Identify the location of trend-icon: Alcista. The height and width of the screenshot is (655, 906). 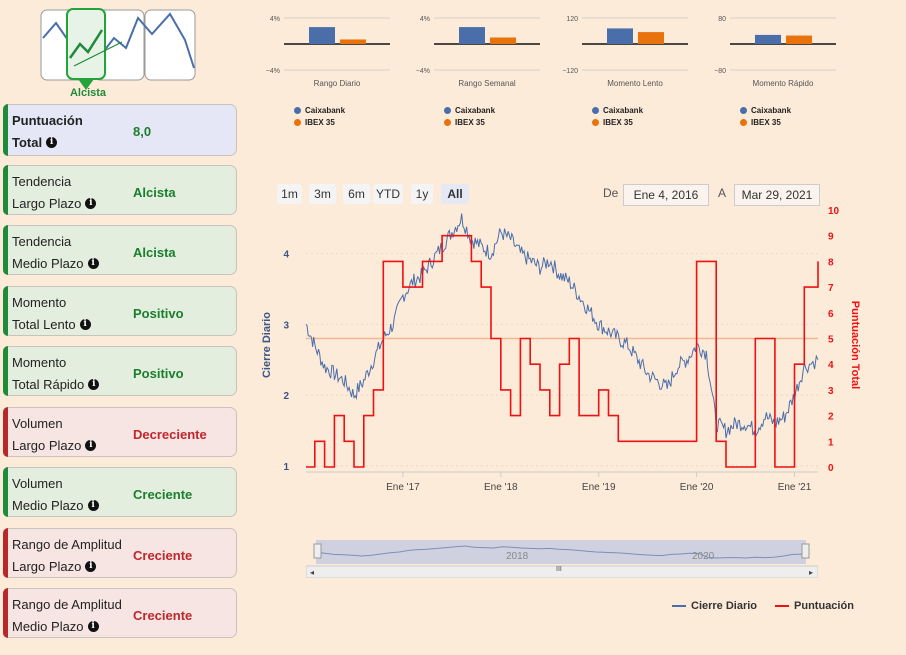
(118, 54).